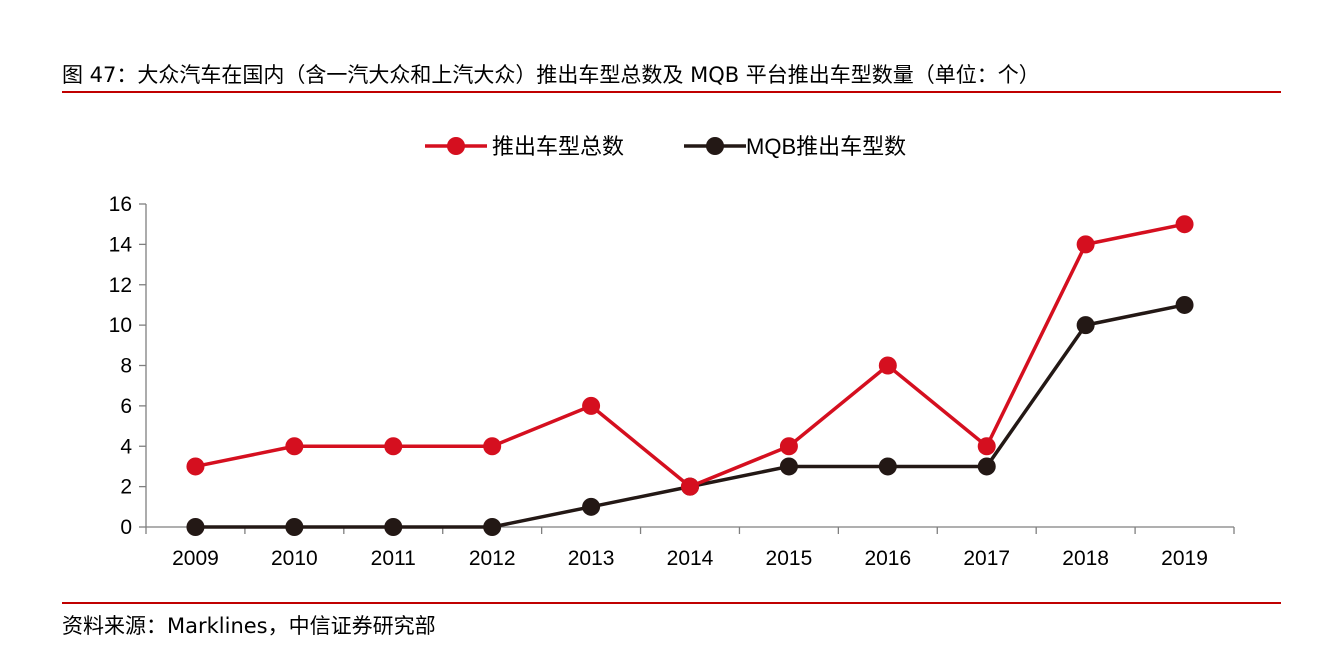 The width and height of the screenshot is (1344, 671). Describe the element at coordinates (126, 366) in the screenshot. I see `y-tick-label: 8` at that location.